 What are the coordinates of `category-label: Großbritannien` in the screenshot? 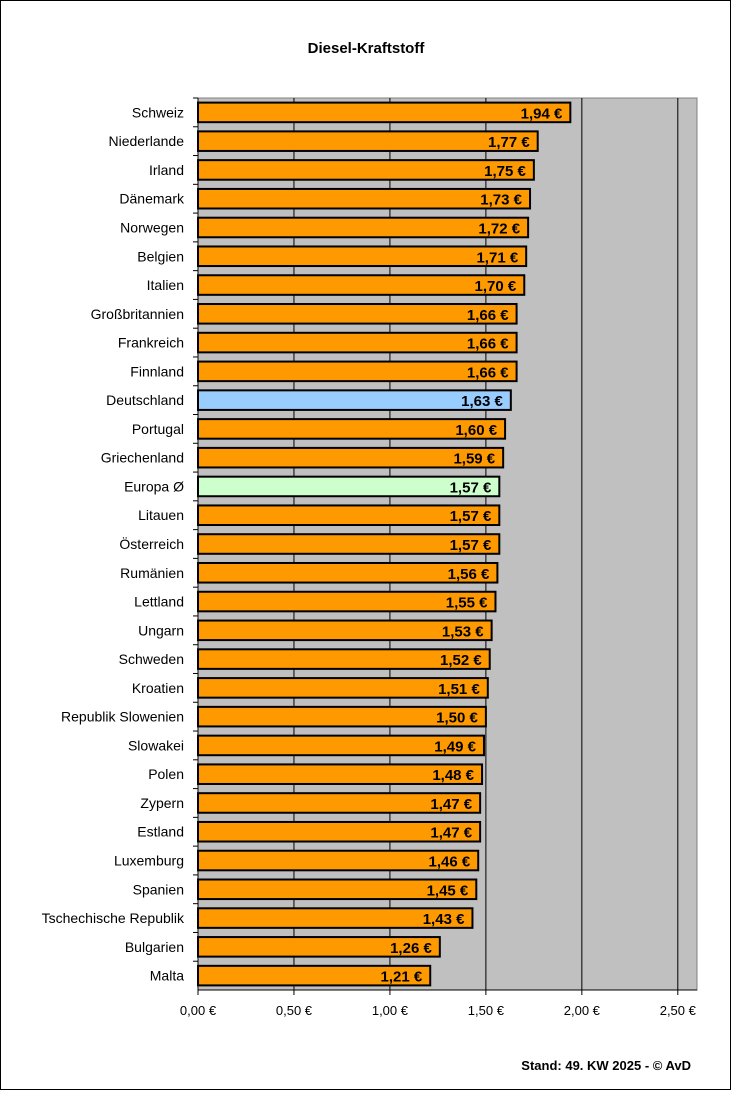 It's located at (137, 314).